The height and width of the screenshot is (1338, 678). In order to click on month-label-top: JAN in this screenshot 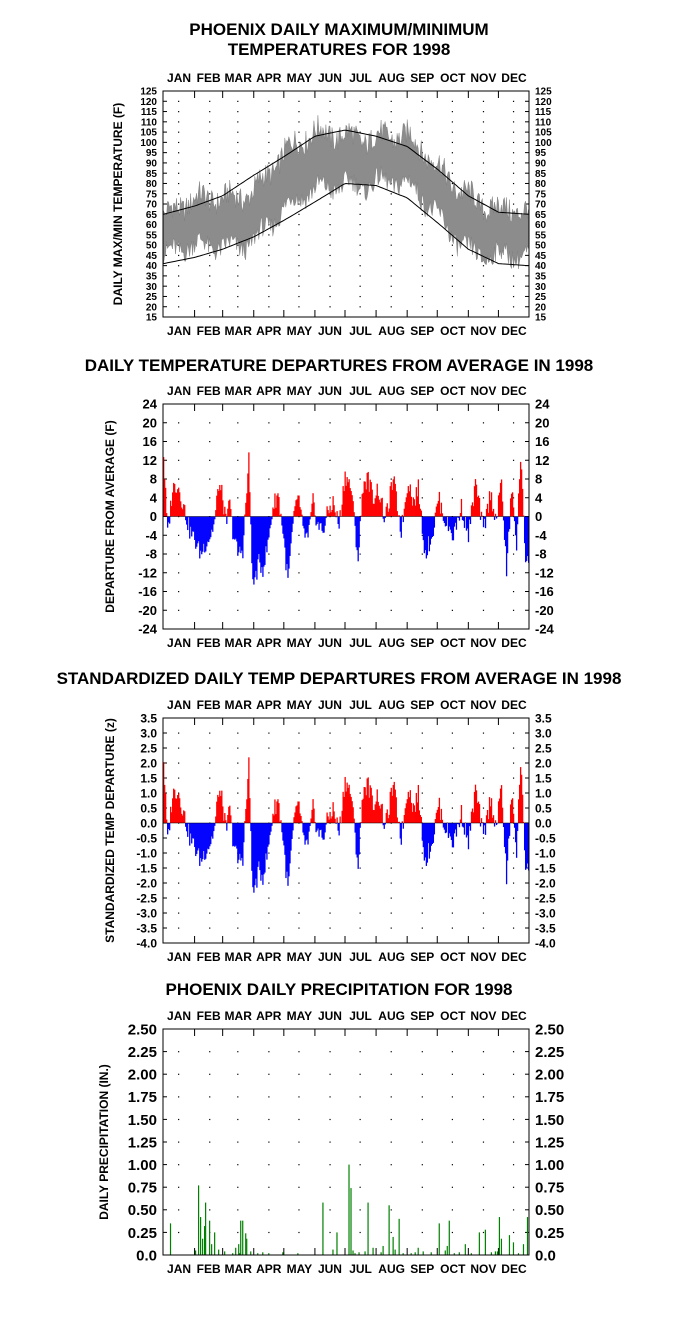, I will do `click(179, 1016)`.